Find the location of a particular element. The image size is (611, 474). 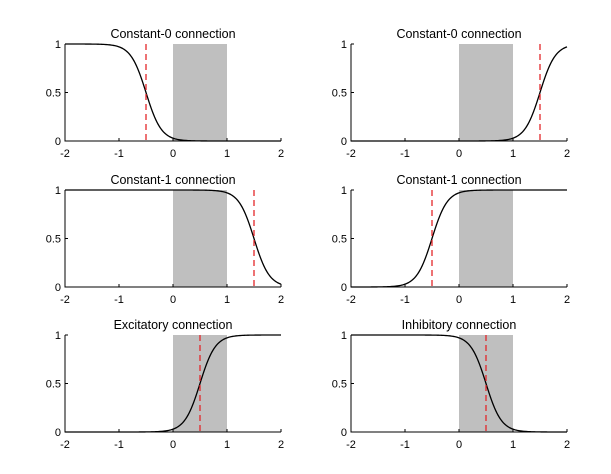

subplot-1: -2 -1 0 1 2 0 0.5 1 Constant-0 connection is located at coordinates (165, 93).